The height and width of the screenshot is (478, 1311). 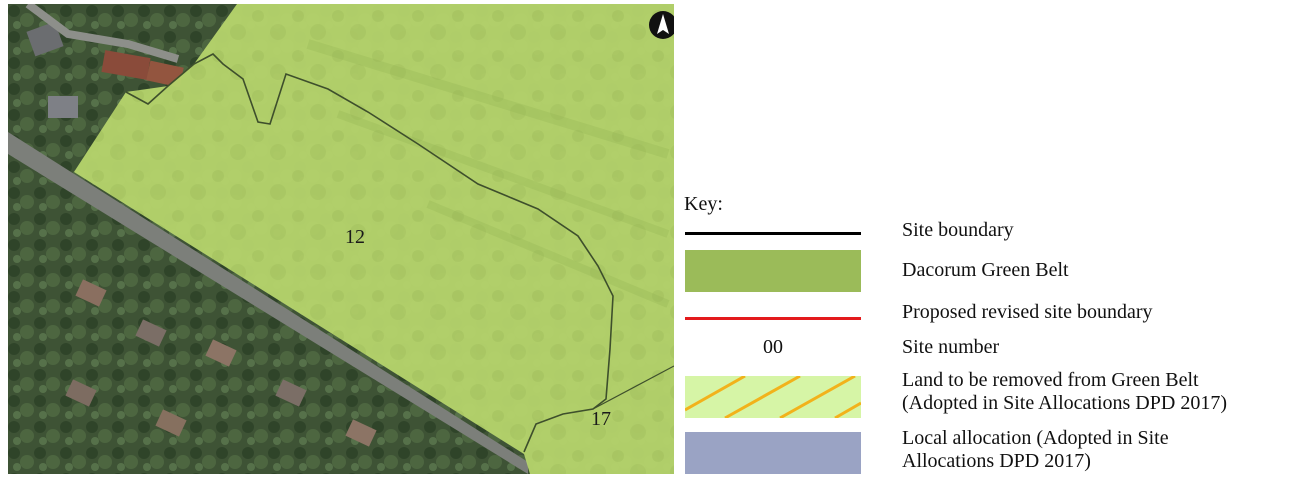 I want to click on legend-label-local-allocation-line1: Local allocation (Adopted in Site, so click(x=1035, y=438).